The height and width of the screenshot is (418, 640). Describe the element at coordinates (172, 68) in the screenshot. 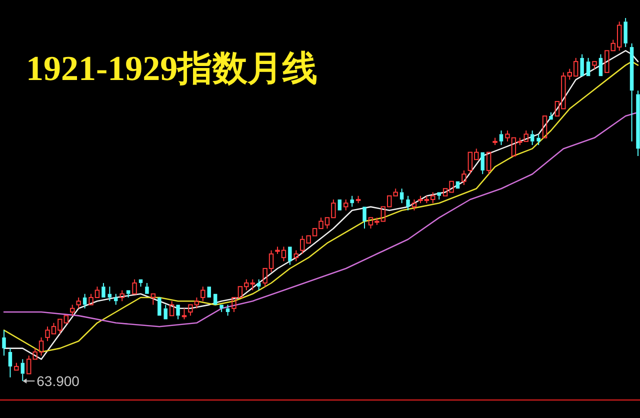

I see `text: 1921-1929指数月线` at that location.